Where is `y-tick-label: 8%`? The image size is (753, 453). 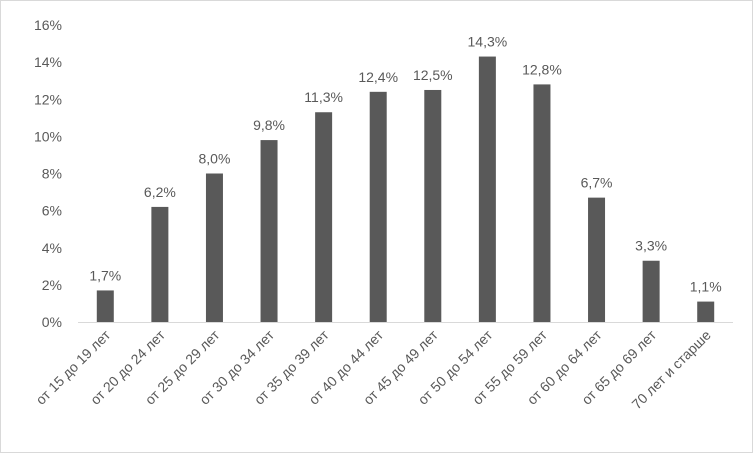
y-tick-label: 8% is located at coordinates (52, 174).